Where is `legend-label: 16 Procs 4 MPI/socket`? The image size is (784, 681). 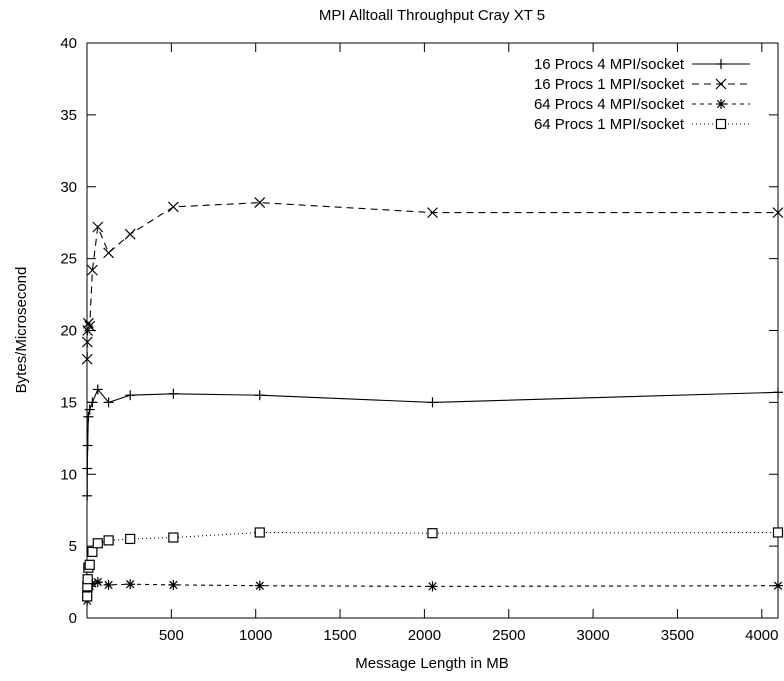
legend-label: 16 Procs 4 MPI/socket is located at coordinates (609, 64).